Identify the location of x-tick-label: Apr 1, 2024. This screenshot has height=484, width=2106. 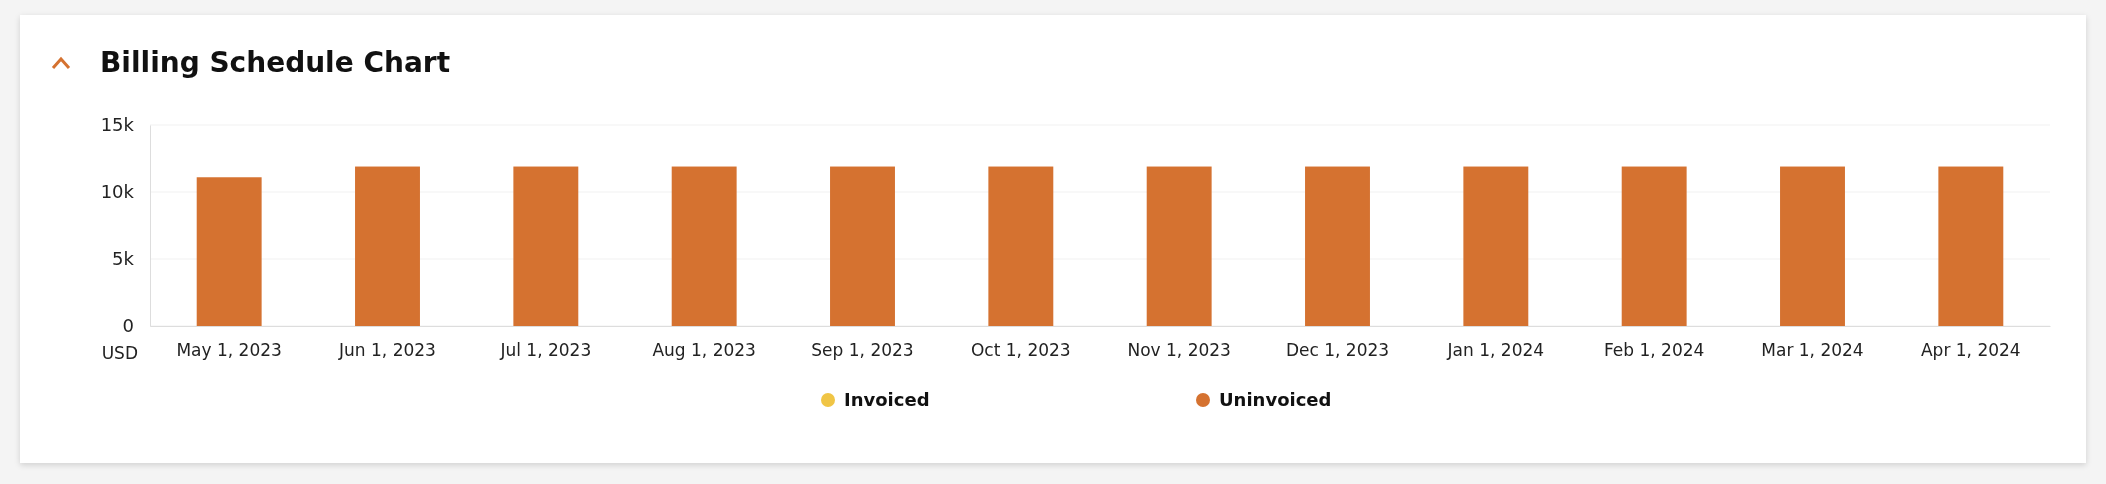
(1970, 350).